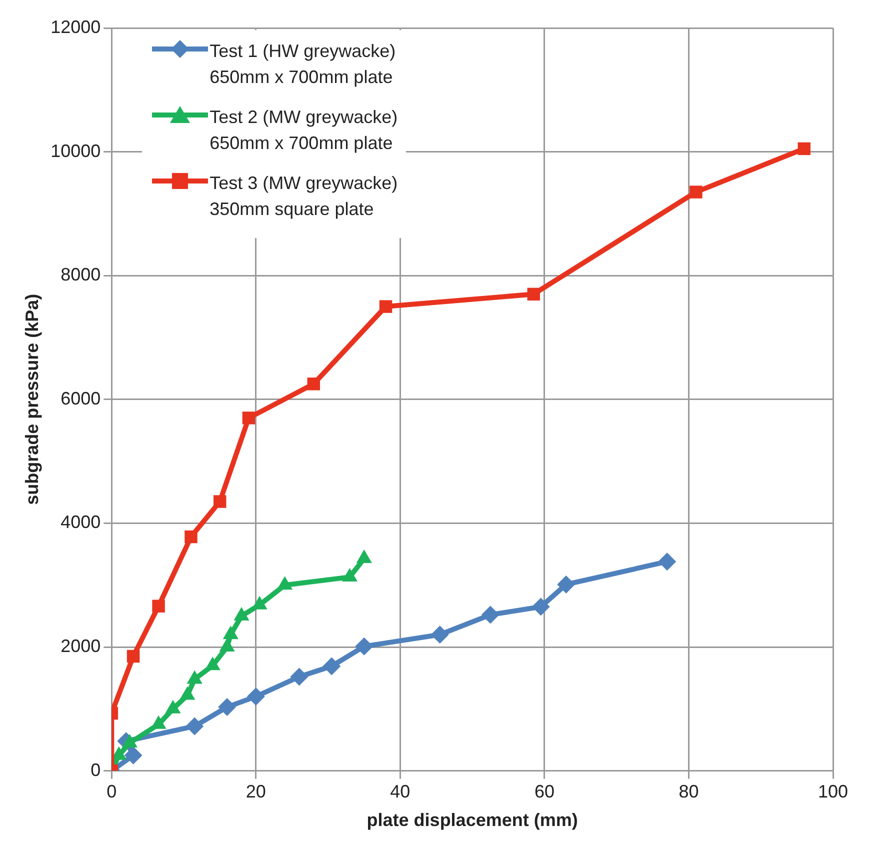  What do you see at coordinates (75, 26) in the screenshot?
I see `y-tick-label: 12000` at bounding box center [75, 26].